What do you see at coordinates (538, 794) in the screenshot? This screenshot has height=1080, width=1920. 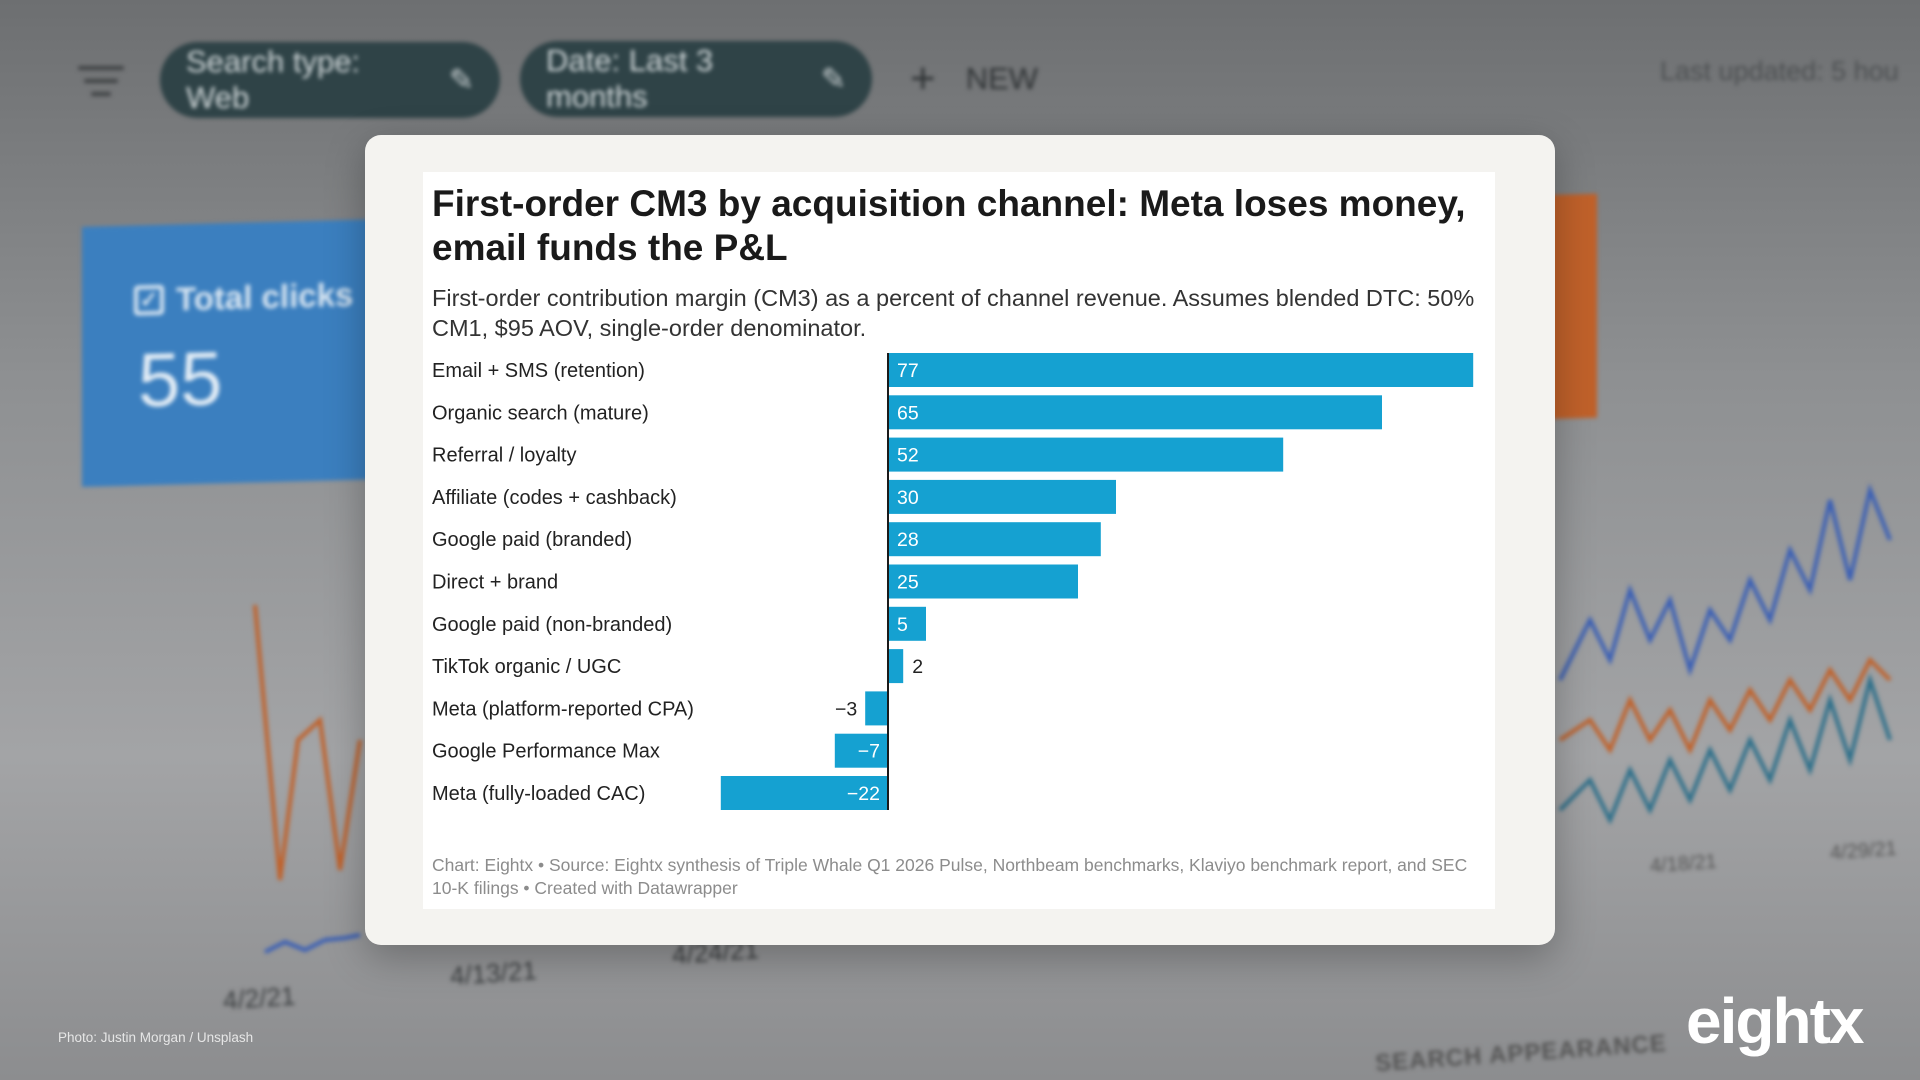 I see `category-label: Meta (fully-loaded CAC)` at bounding box center [538, 794].